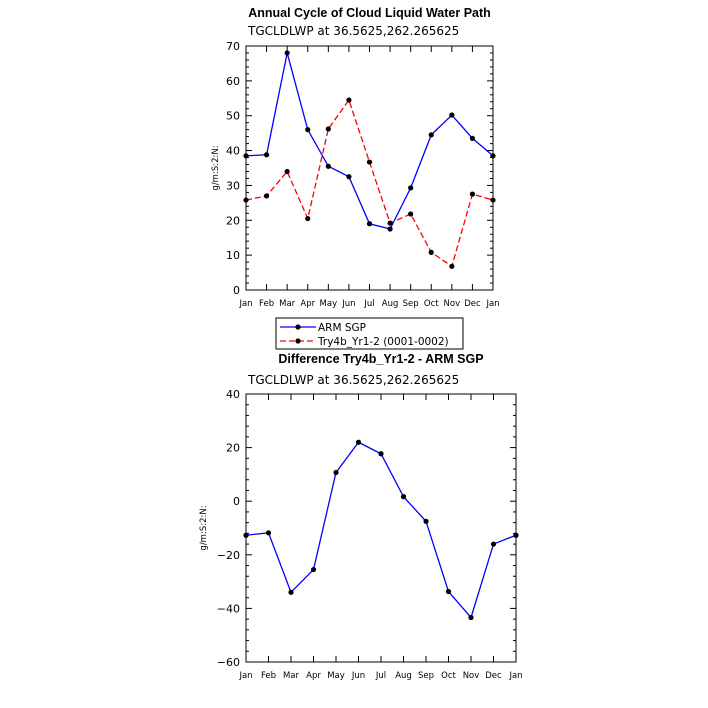  Describe the element at coordinates (380, 359) in the screenshot. I see `chart-title: Difference Try4b_Yr1-2 - ARM SGP` at that location.